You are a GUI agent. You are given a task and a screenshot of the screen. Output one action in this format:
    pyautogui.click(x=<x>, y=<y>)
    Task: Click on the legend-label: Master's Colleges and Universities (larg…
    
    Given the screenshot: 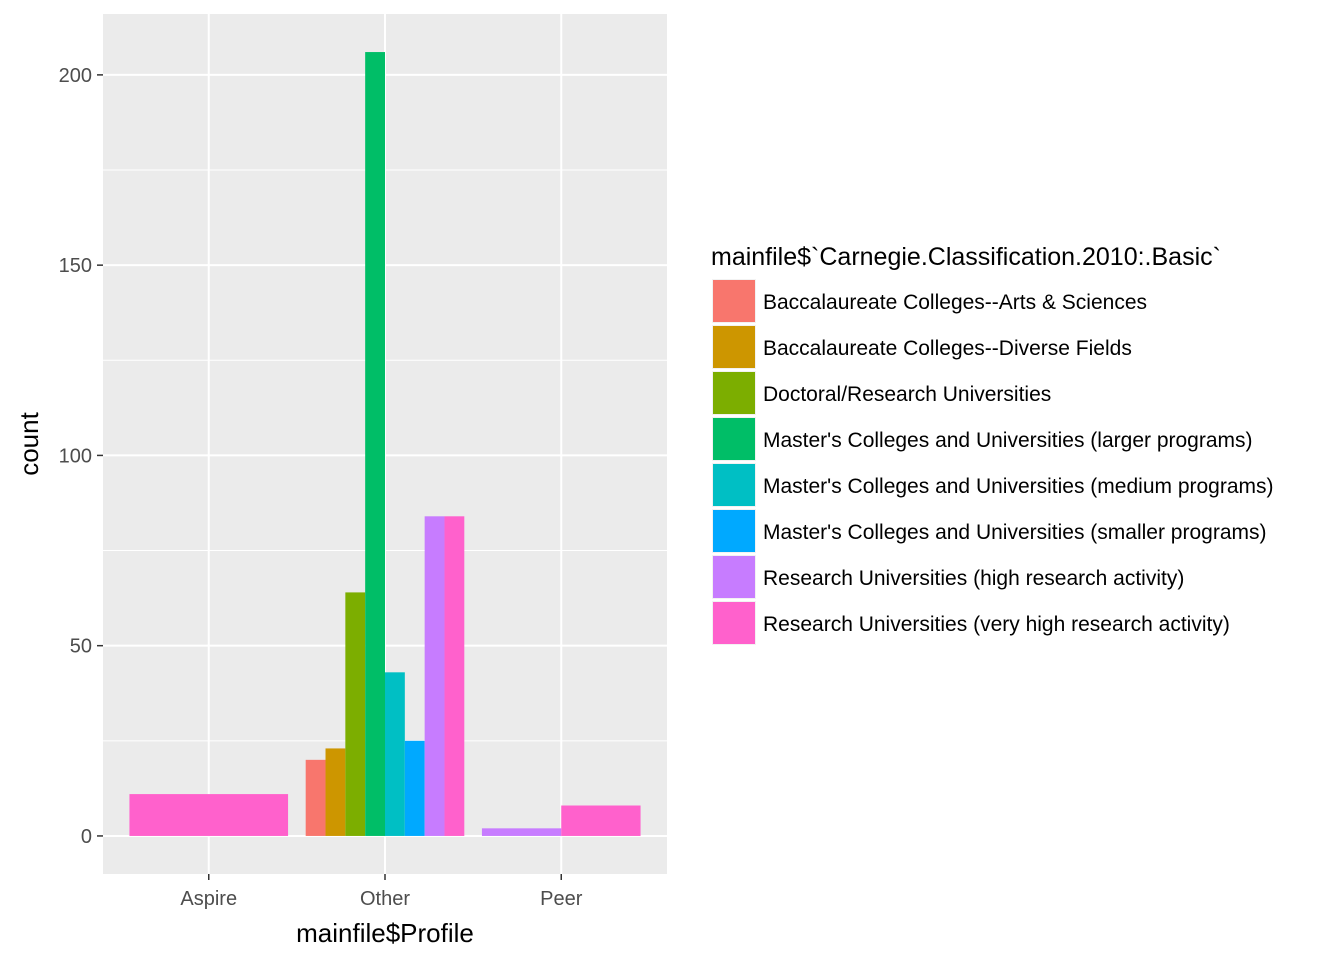 What is the action you would take?
    pyautogui.click(x=1008, y=440)
    